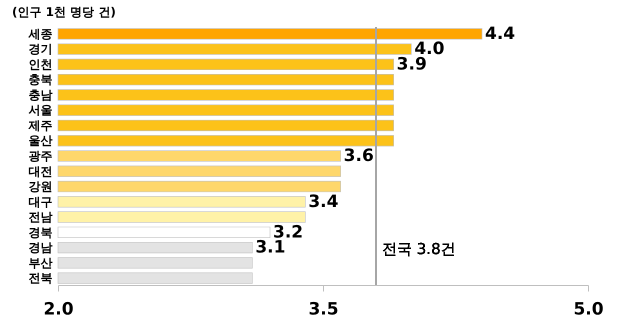  I want to click on x-tick-label: 5.0, so click(588, 310).